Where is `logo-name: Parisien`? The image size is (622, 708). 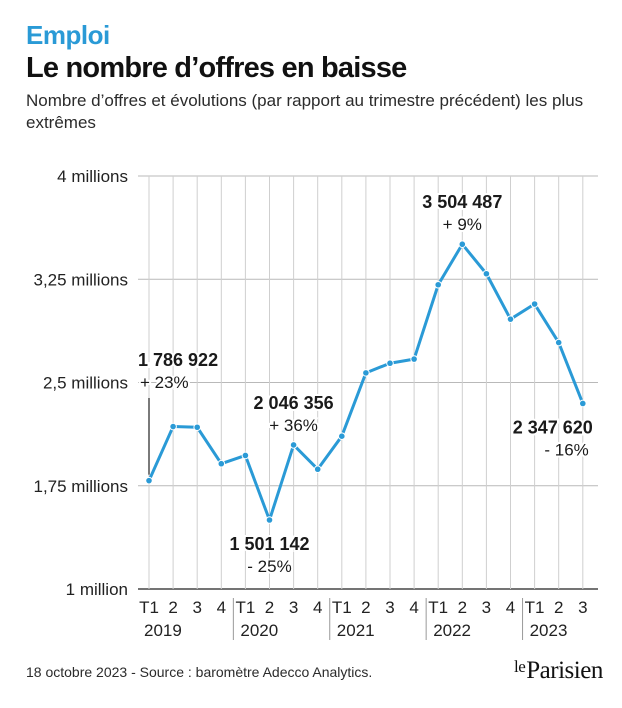
logo-name: Parisien is located at coordinates (564, 670).